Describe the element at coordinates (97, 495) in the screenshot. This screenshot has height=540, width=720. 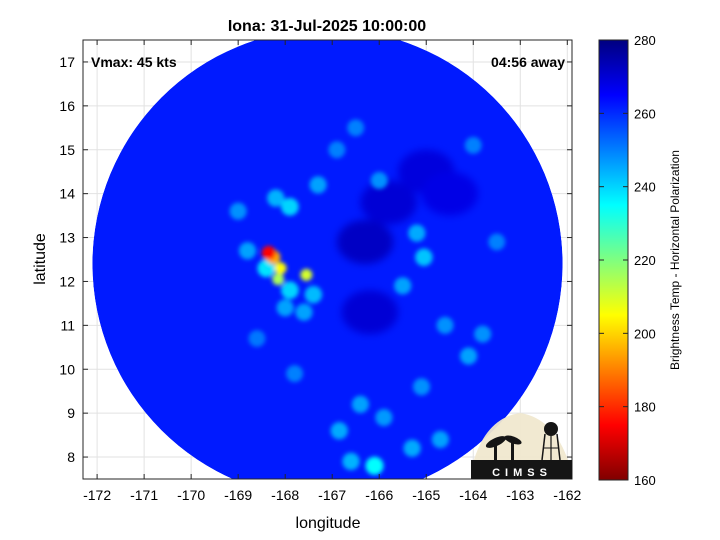
I see `x-tick-label: -172` at that location.